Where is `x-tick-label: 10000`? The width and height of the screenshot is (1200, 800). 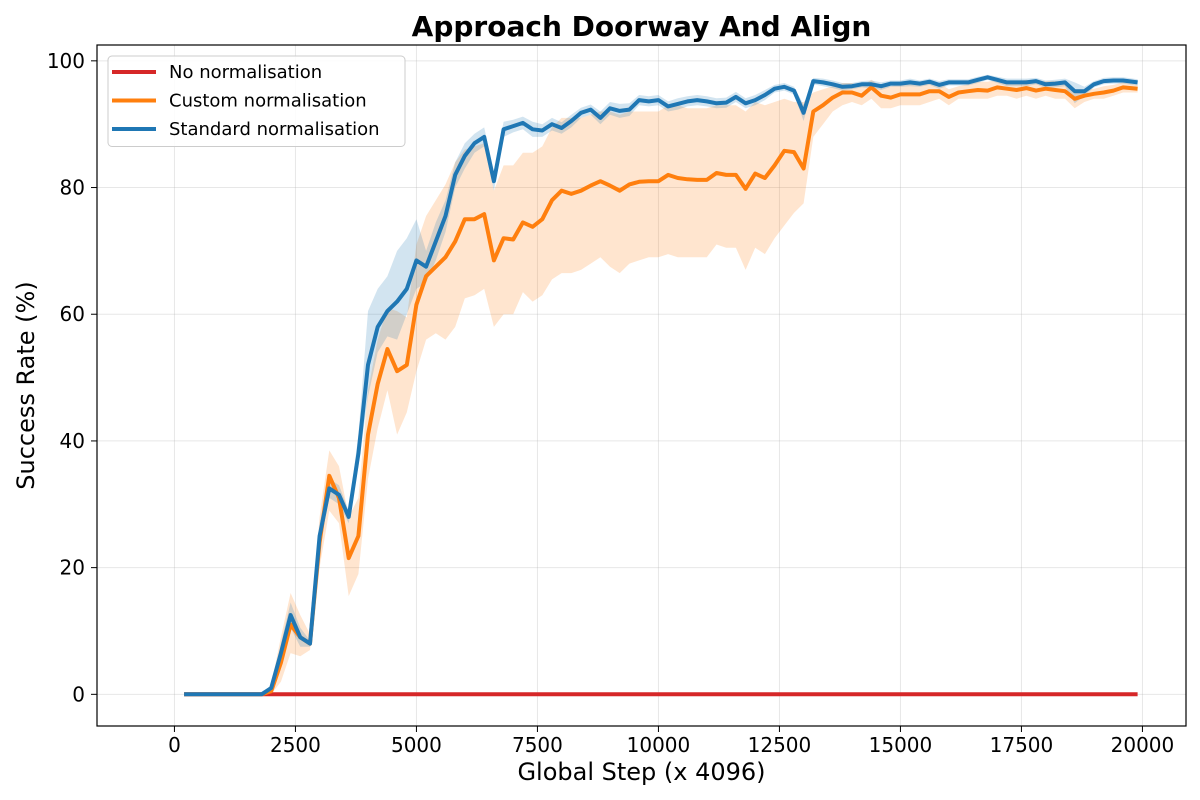
x-tick-label: 10000 is located at coordinates (659, 745).